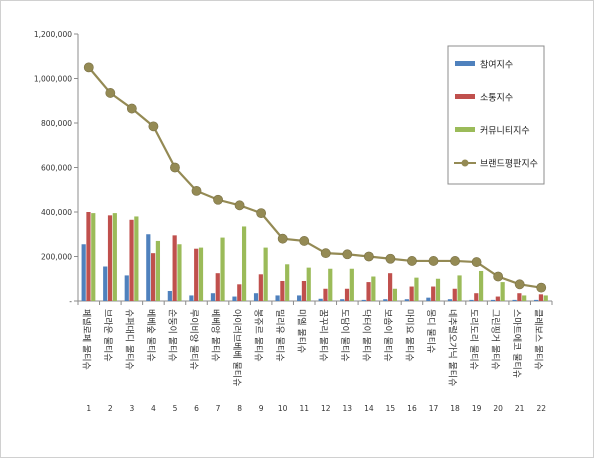 The width and height of the screenshot is (594, 462). What do you see at coordinates (56, 212) in the screenshot?
I see `y-tick-label: 400,000` at bounding box center [56, 212].